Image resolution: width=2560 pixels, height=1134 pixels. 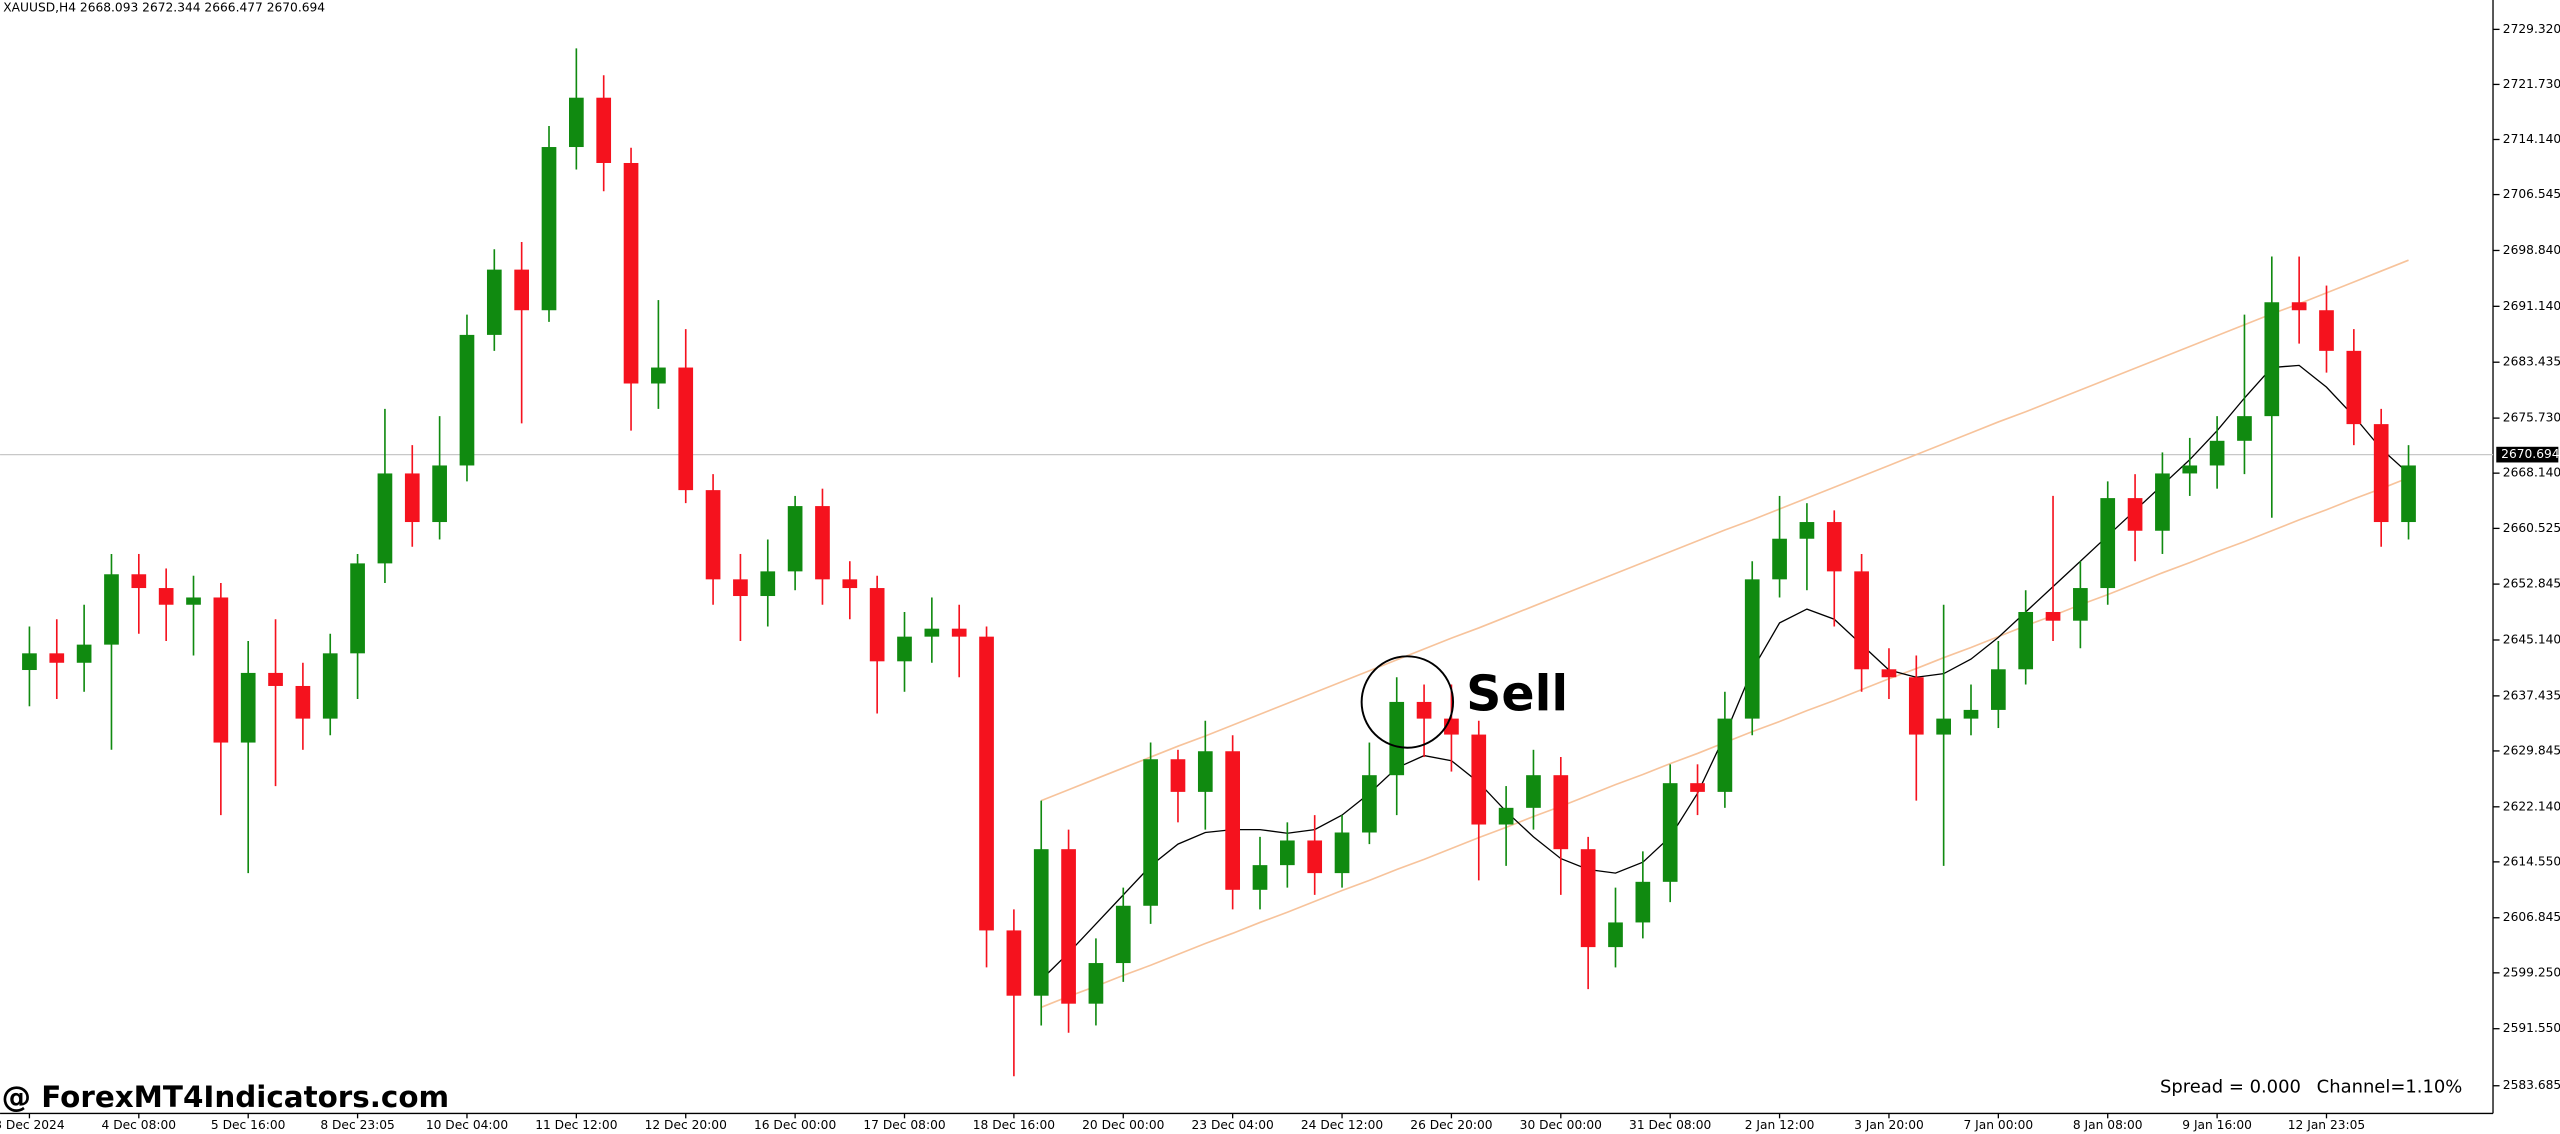 What do you see at coordinates (2531, 418) in the screenshot?
I see `y-tick-label: 2675.730` at bounding box center [2531, 418].